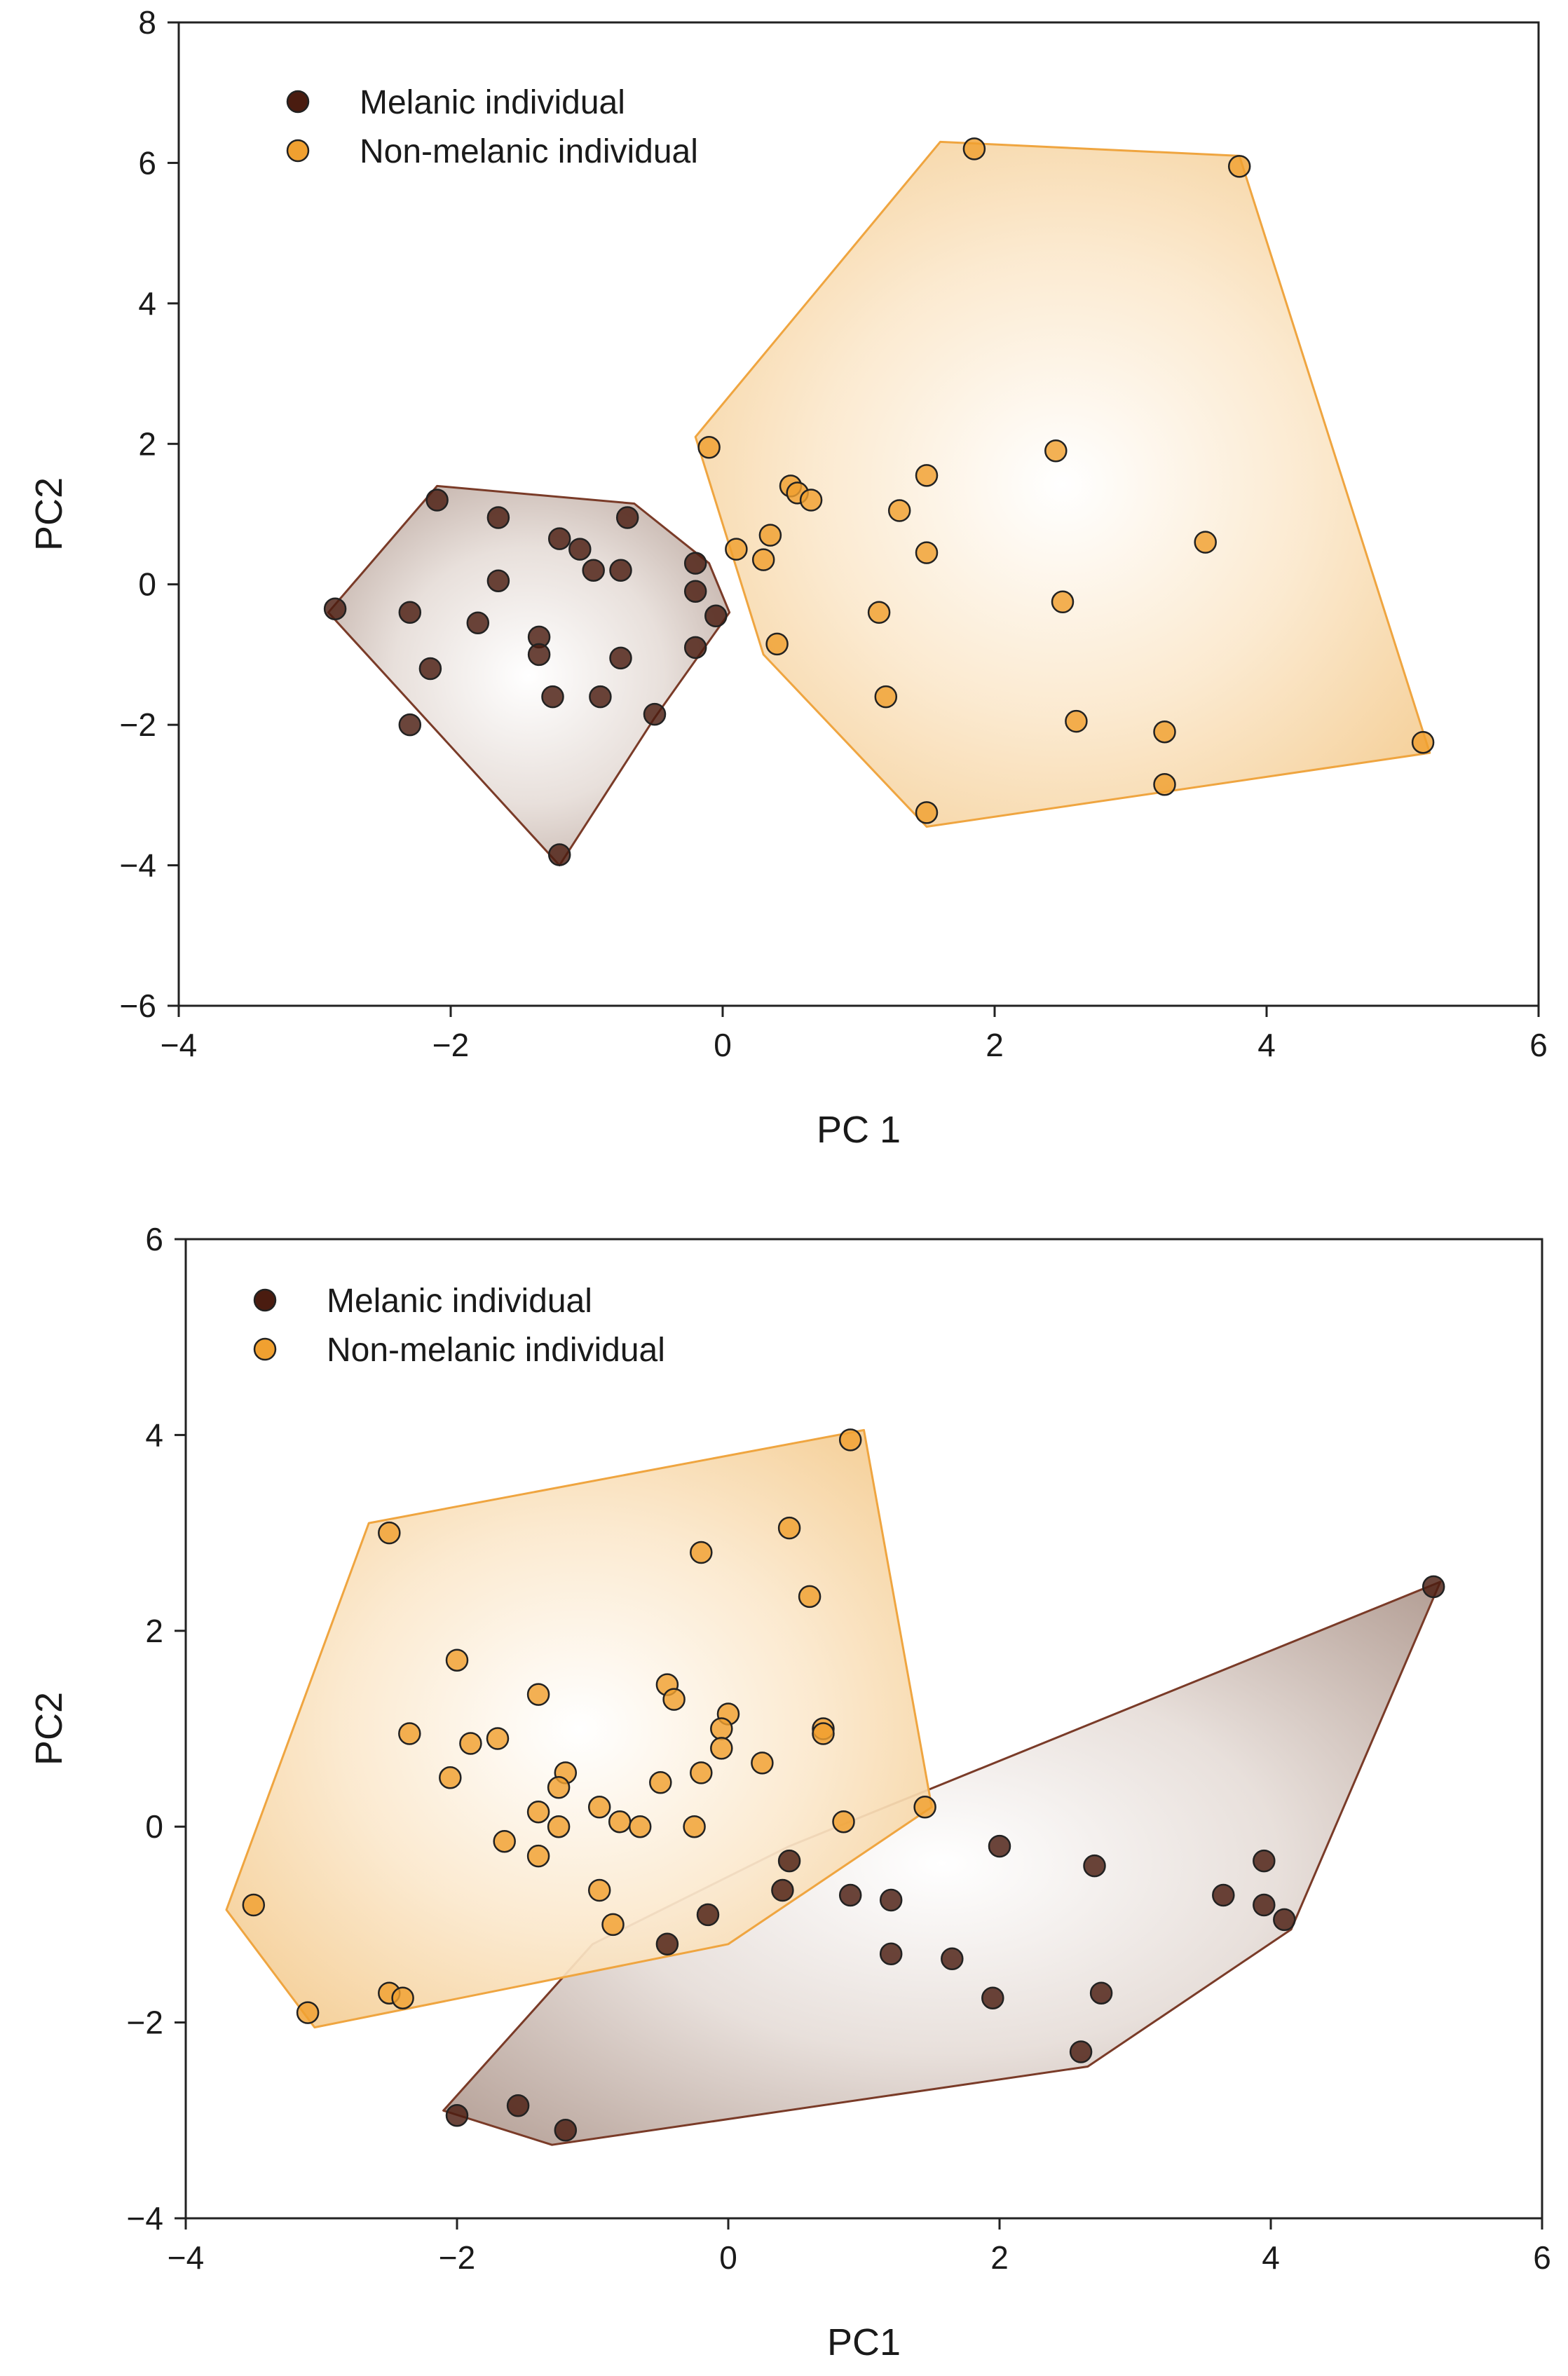 This screenshot has width=1568, height=2376. I want to click on x-axis-title: PC 1, so click(859, 1130).